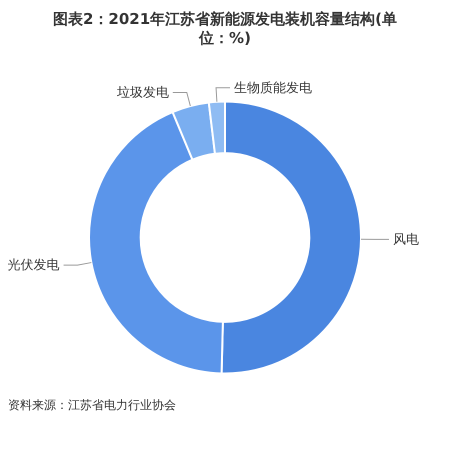 This screenshot has height=449, width=450. I want to click on slice-label: 光伏发电, so click(34, 266).